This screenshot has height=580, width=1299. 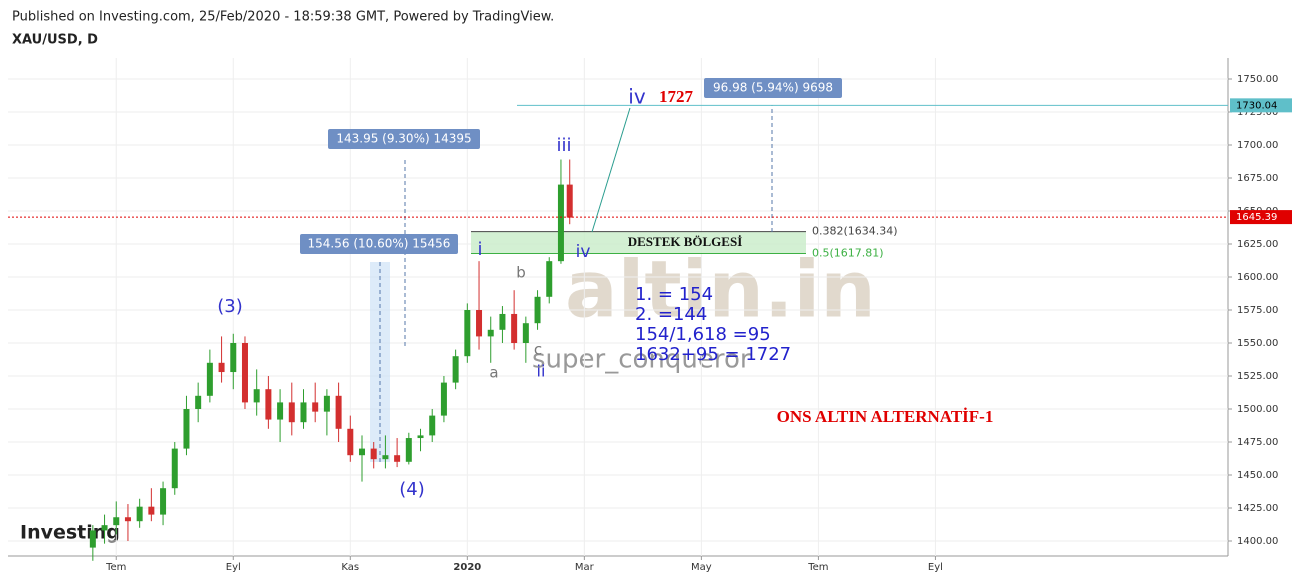 What do you see at coordinates (703, 334) in the screenshot?
I see `note: 154/1,618 =95` at bounding box center [703, 334].